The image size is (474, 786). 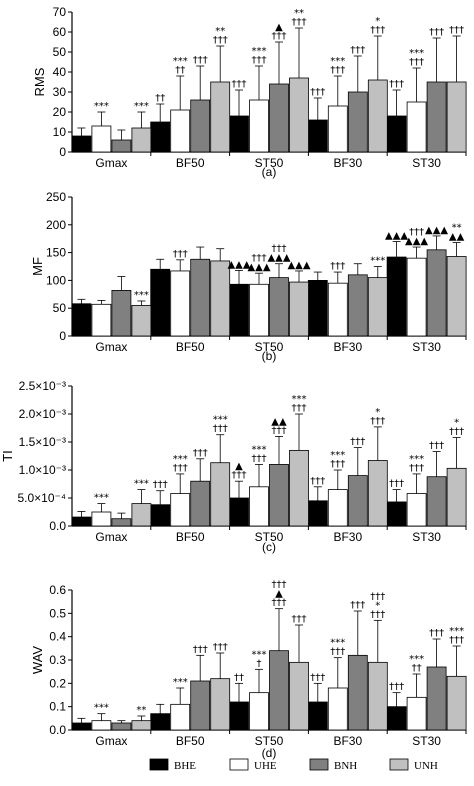 I want to click on significance-marker: ▲▲▲, so click(x=238, y=264).